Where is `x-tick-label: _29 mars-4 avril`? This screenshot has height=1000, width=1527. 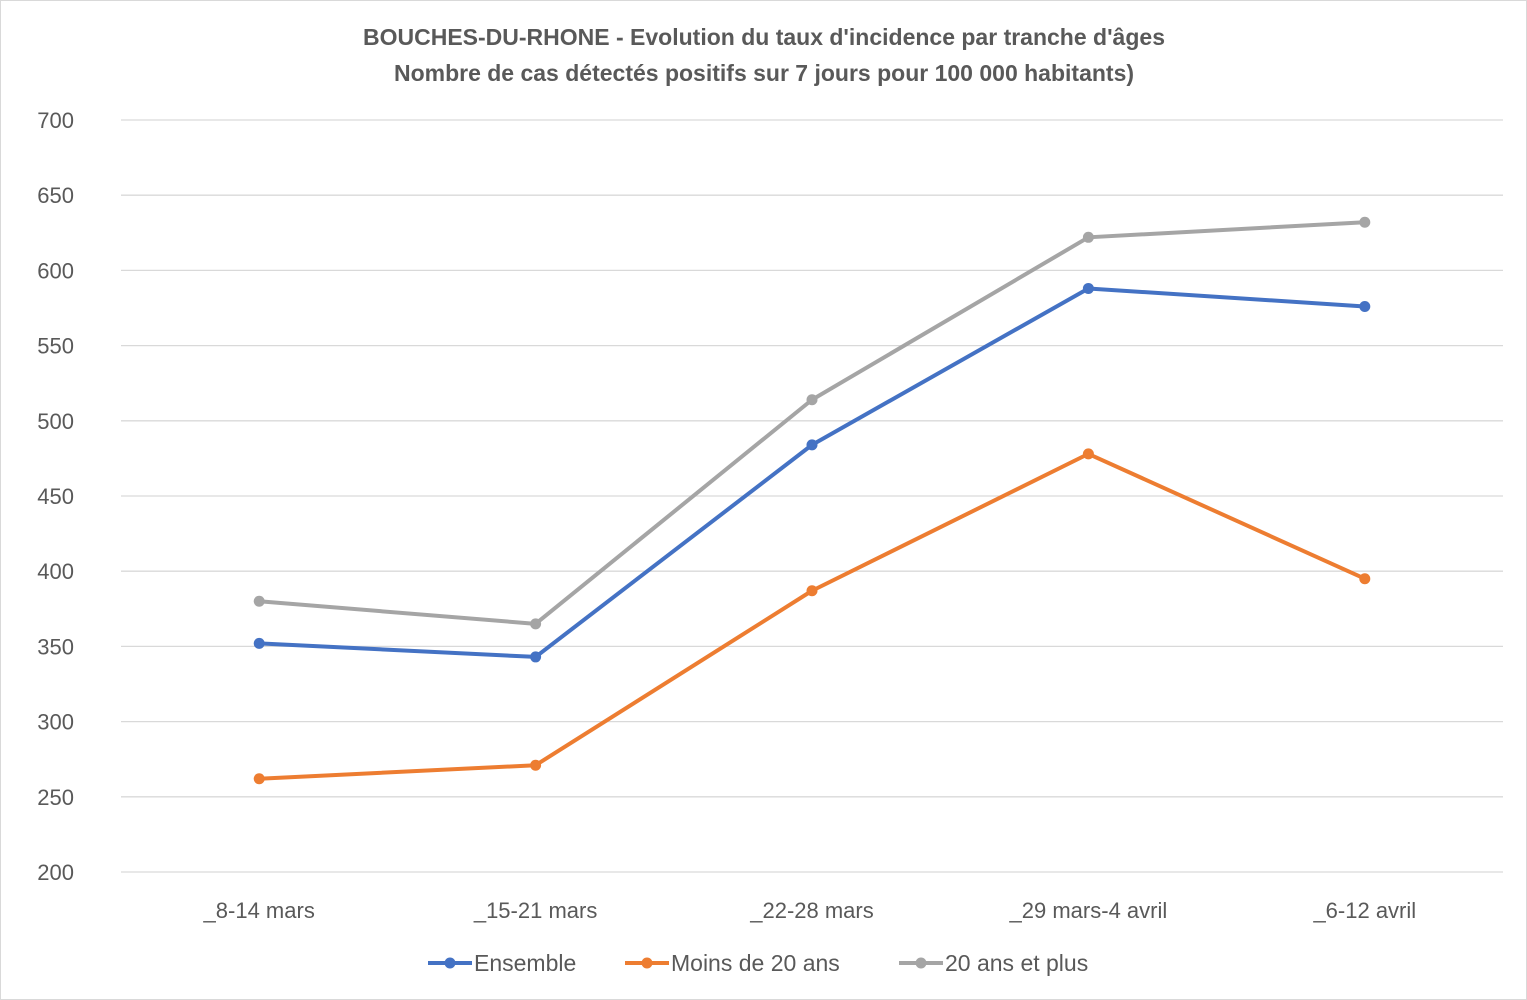
x-tick-label: _29 mars-4 avril is located at coordinates (1088, 910).